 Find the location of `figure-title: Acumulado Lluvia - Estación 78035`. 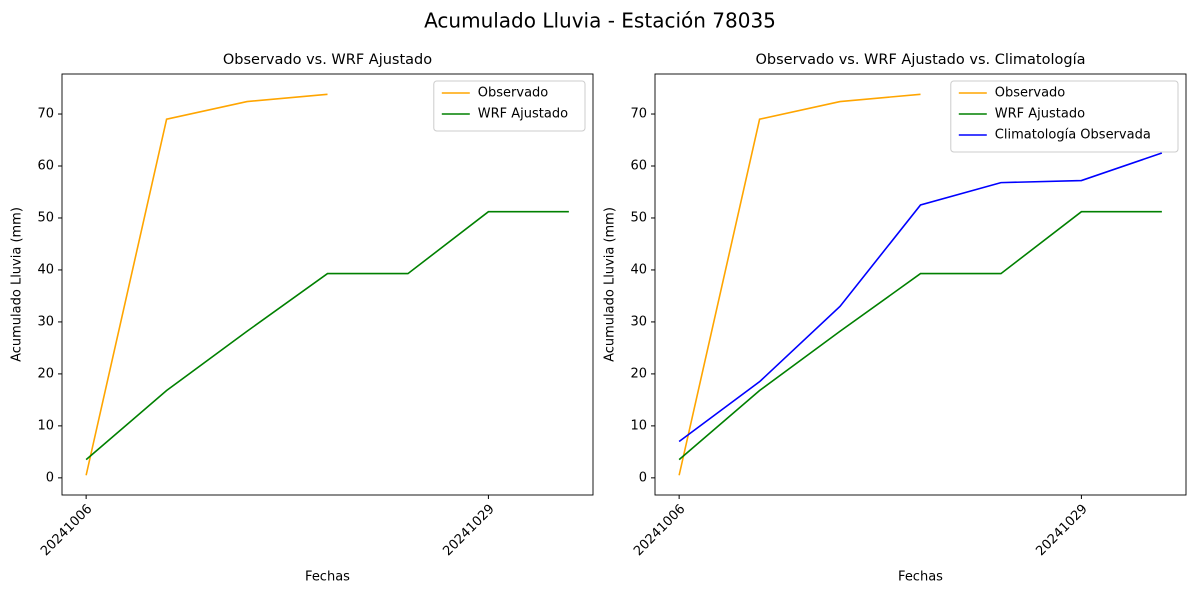

figure-title: Acumulado Lluvia - Estación 78035 is located at coordinates (600, 21).